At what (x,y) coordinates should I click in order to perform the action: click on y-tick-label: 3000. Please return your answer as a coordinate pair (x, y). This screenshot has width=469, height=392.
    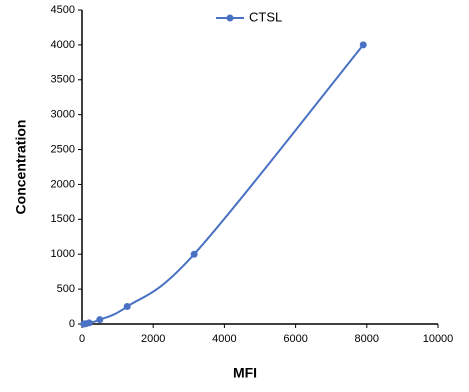
    Looking at the image, I should click on (63, 115).